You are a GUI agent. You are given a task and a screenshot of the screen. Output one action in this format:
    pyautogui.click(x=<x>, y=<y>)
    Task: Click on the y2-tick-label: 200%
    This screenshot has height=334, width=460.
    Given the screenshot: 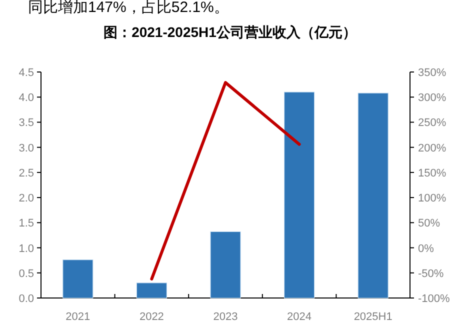 What is the action you would take?
    pyautogui.click(x=432, y=148)
    